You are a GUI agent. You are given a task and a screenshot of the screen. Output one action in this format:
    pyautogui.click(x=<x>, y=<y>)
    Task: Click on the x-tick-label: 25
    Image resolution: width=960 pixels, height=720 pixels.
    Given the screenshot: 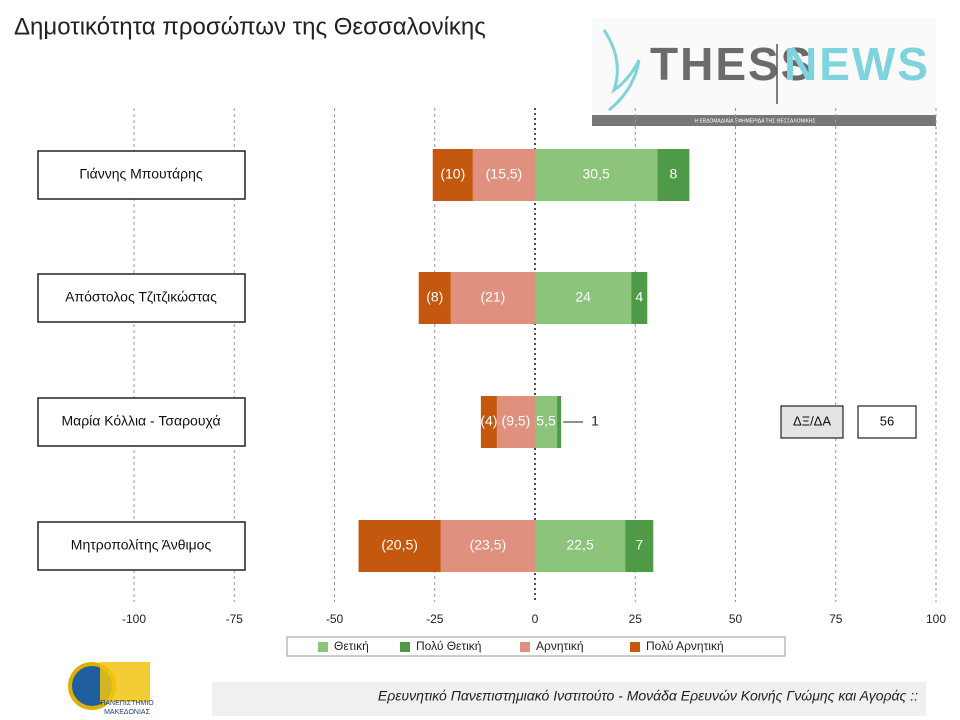 What is the action you would take?
    pyautogui.click(x=636, y=619)
    